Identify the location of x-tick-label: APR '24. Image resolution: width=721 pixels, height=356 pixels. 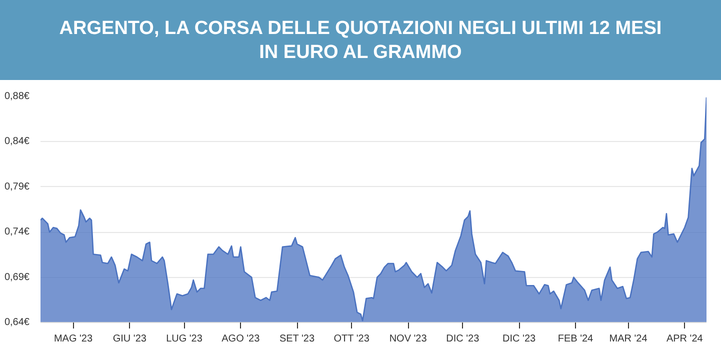
(685, 339).